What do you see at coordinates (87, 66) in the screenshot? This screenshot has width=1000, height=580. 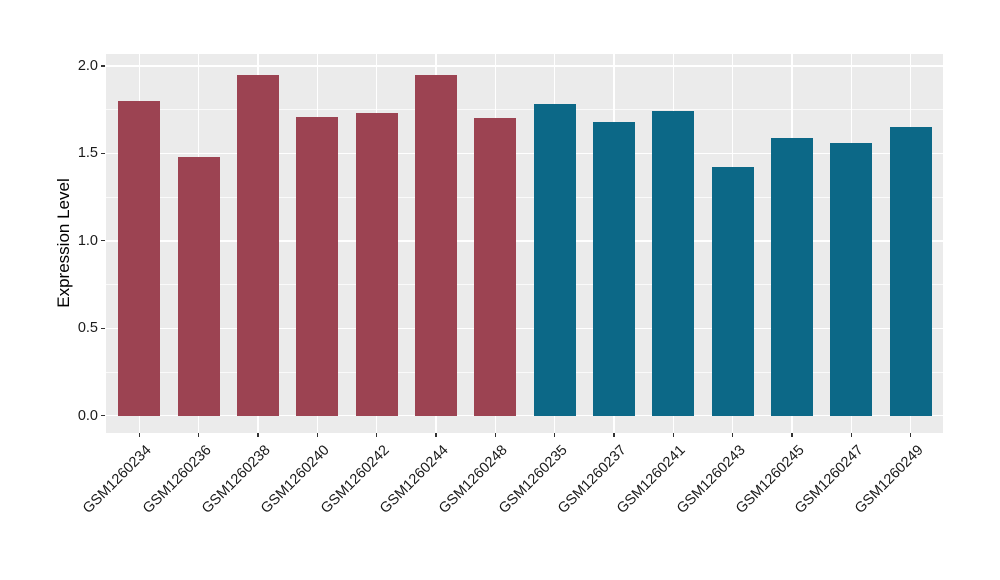 I see `y-tick-label: 2.0` at bounding box center [87, 66].